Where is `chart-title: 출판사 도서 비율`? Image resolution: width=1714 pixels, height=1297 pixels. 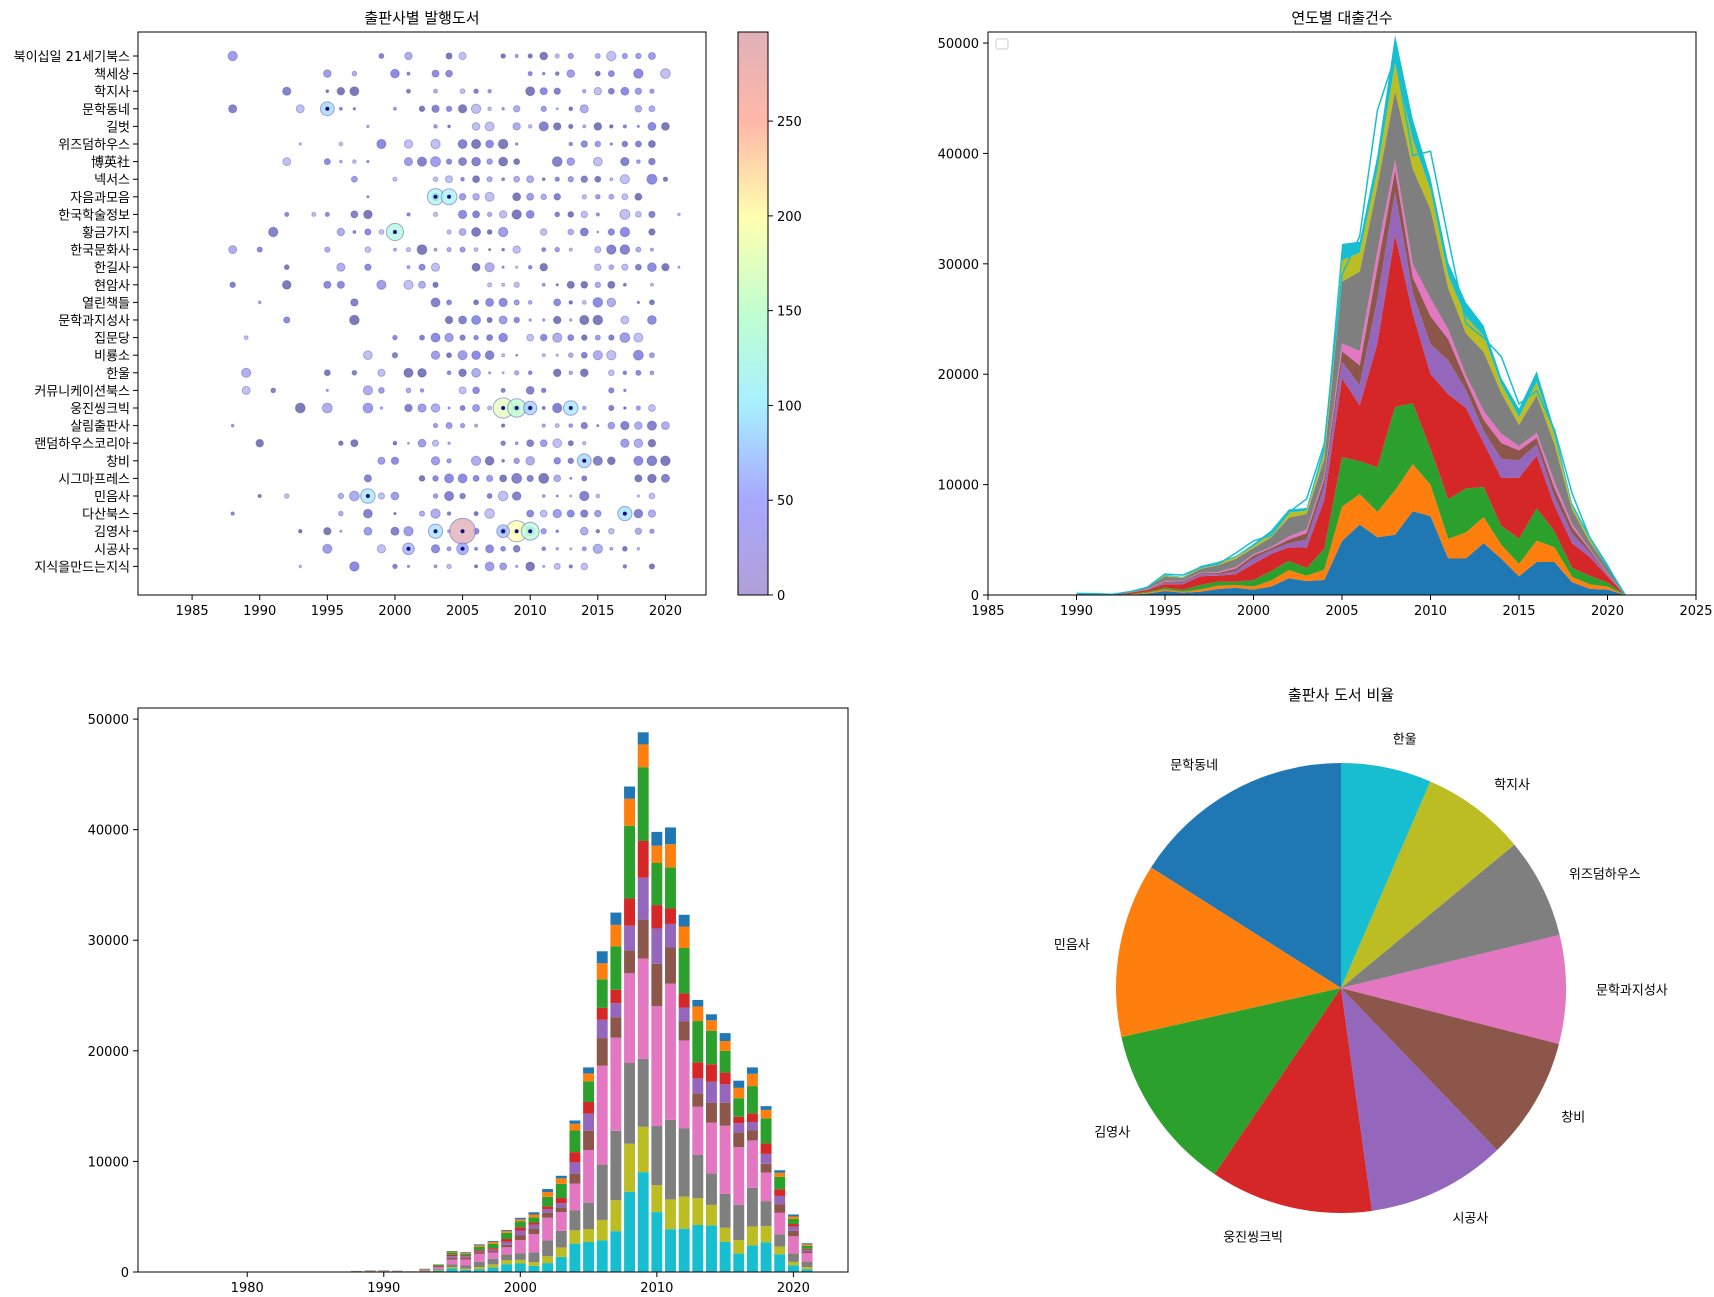 chart-title: 출판사 도서 비율 is located at coordinates (1341, 695).